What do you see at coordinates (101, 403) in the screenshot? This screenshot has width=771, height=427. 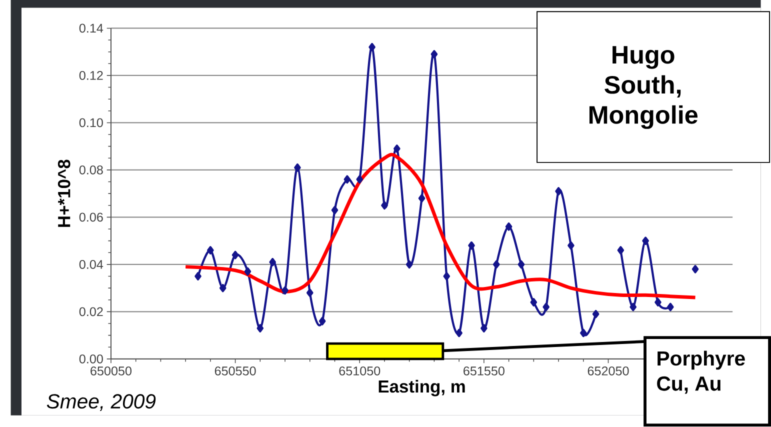 I see `text: Smee, 2009` at bounding box center [101, 403].